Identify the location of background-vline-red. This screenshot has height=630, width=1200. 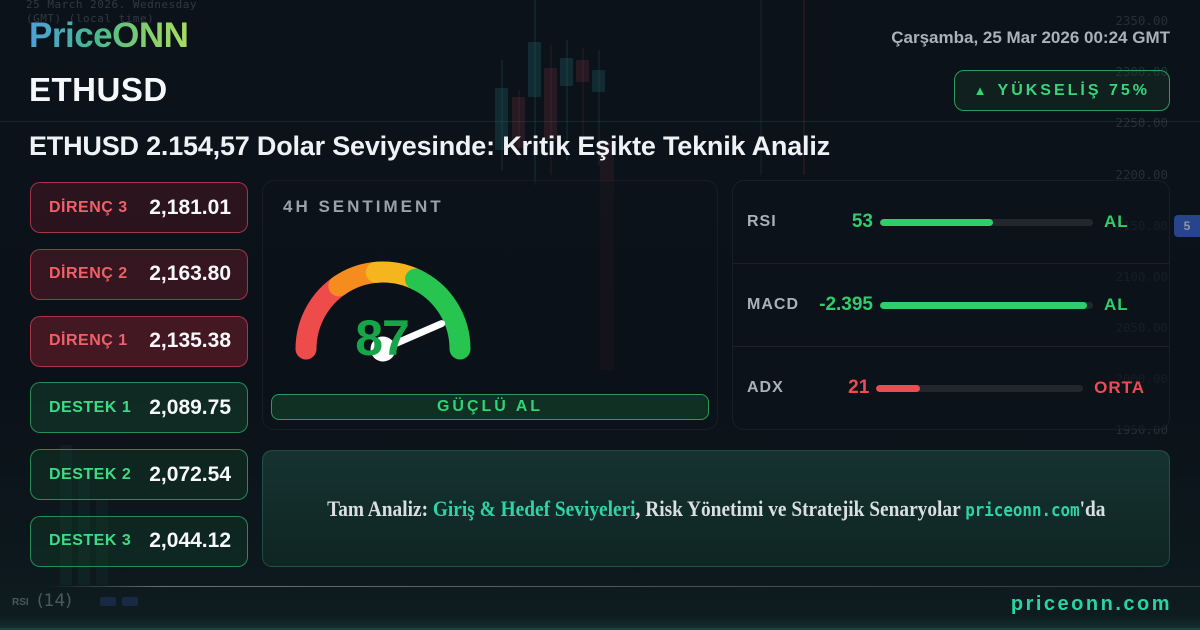
(804, 87).